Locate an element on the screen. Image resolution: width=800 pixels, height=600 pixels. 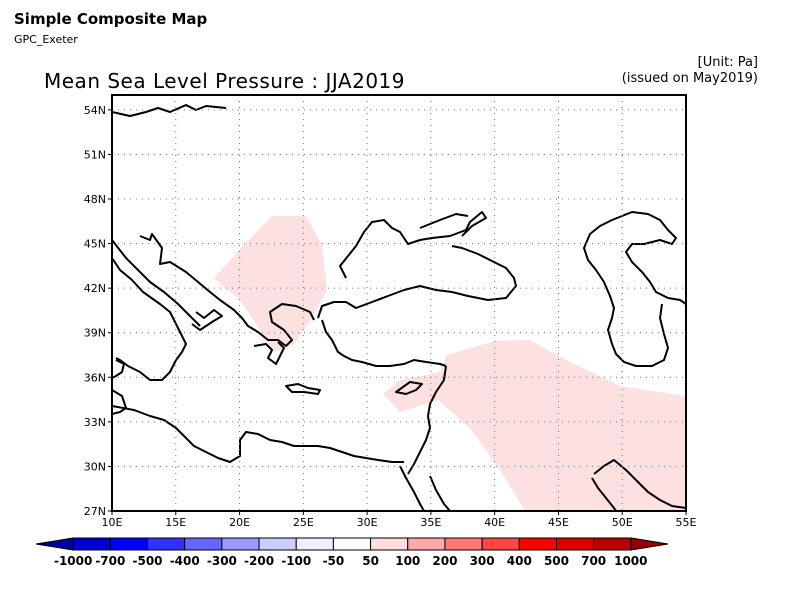
y-tick-label: 30N is located at coordinates (95, 466).